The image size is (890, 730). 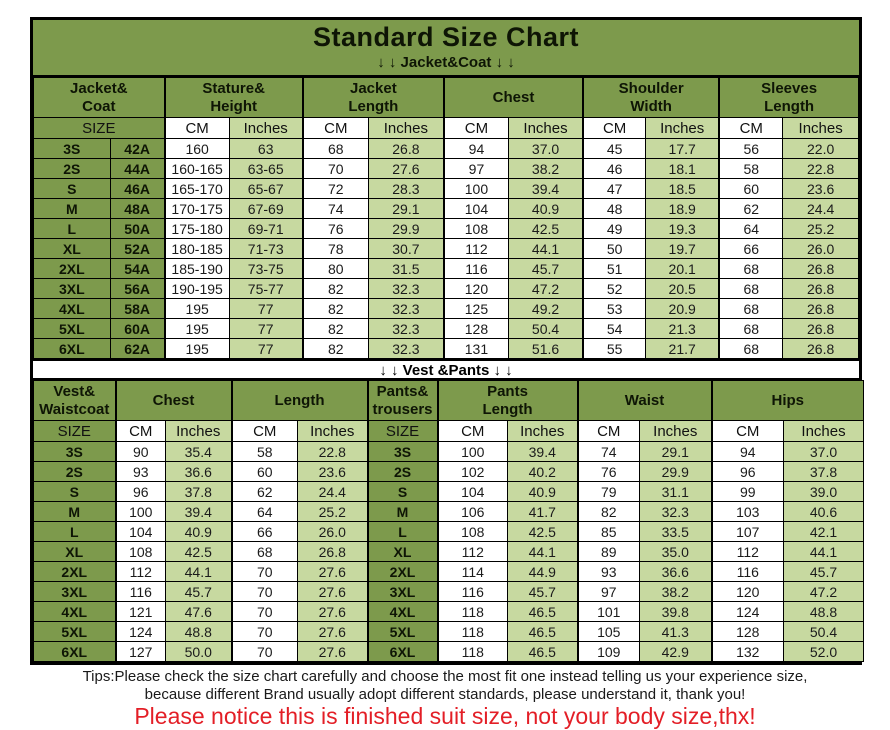 What do you see at coordinates (446, 37) in the screenshot?
I see `page-title: Standard Size Chart` at bounding box center [446, 37].